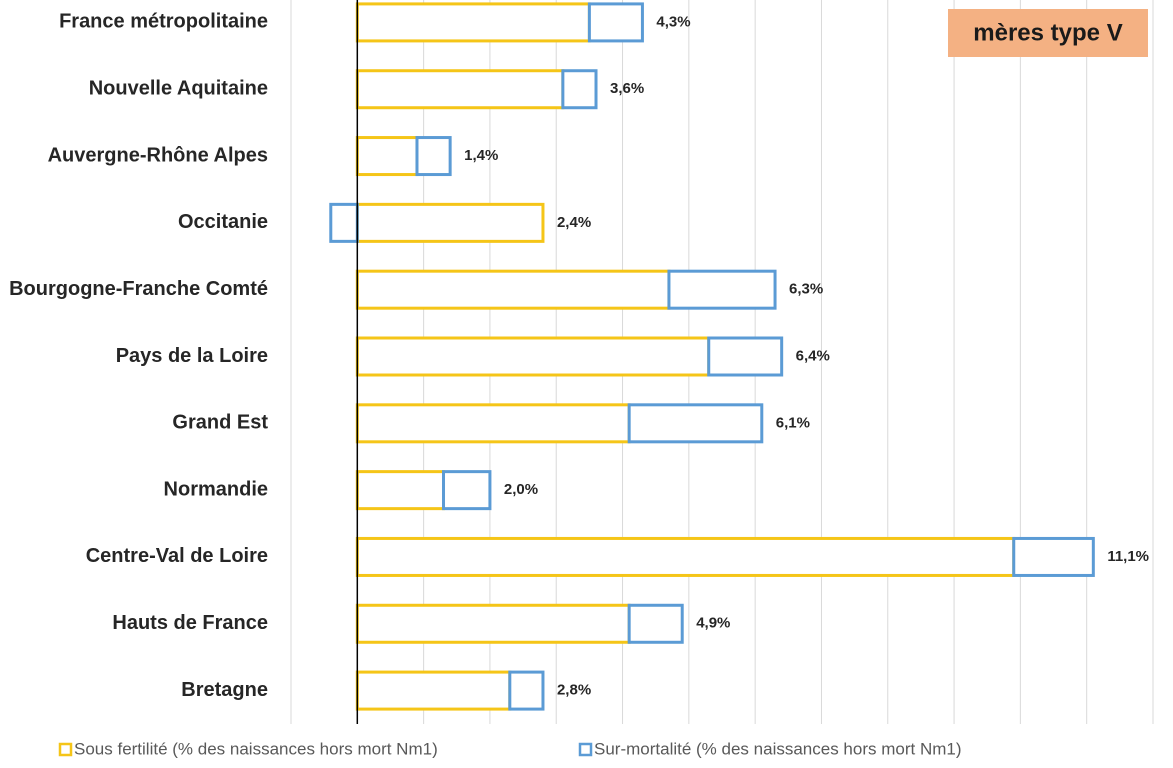 The height and width of the screenshot is (768, 1173). I want to click on value-label: 2,0%, so click(521, 489).